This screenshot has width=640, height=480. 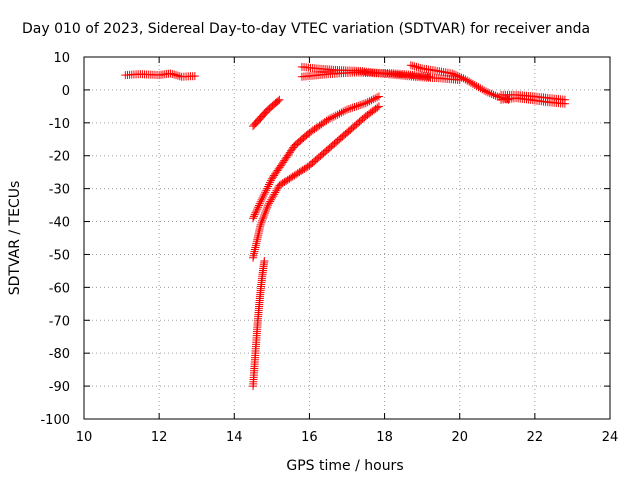 What do you see at coordinates (234, 437) in the screenshot?
I see `x-tick-label: 14` at bounding box center [234, 437].